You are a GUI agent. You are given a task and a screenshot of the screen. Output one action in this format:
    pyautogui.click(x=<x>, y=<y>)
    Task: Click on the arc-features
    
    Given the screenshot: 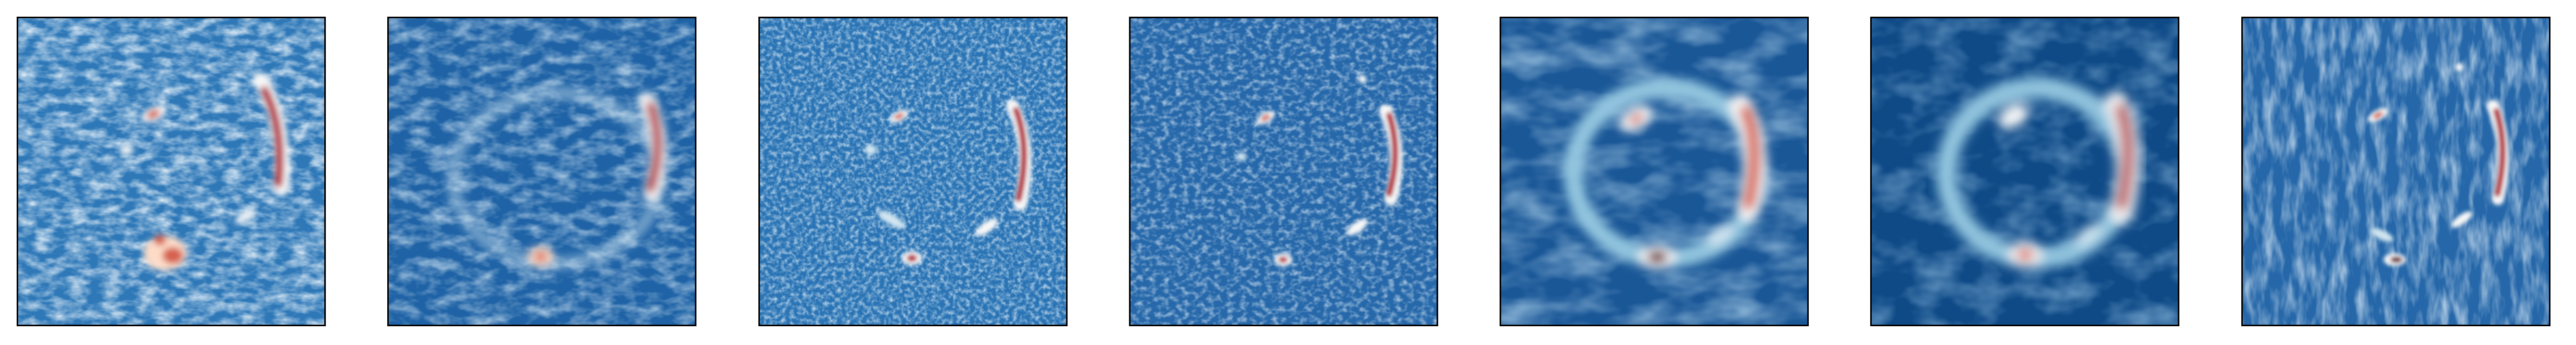 What is the action you would take?
    pyautogui.click(x=204, y=171)
    